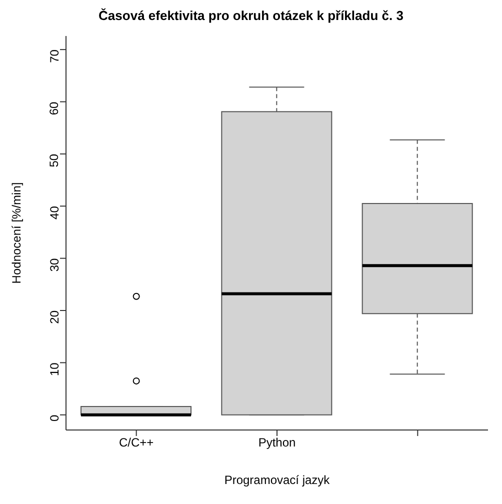  Describe the element at coordinates (251, 16) in the screenshot. I see `chart-title: Časová efektivita pro okruh otázek k příkladu č. 3` at that location.